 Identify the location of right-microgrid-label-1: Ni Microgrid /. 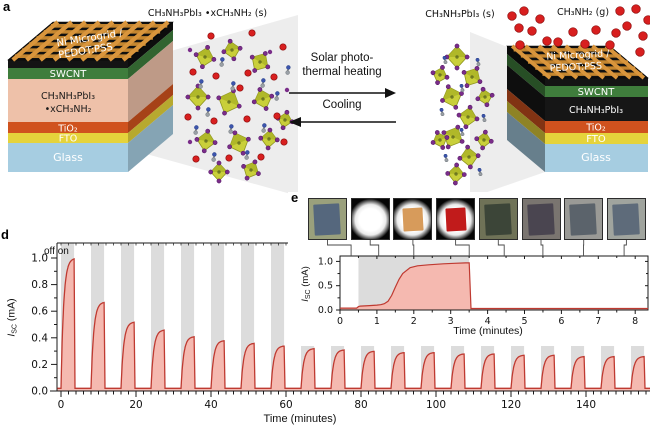
(578, 55).